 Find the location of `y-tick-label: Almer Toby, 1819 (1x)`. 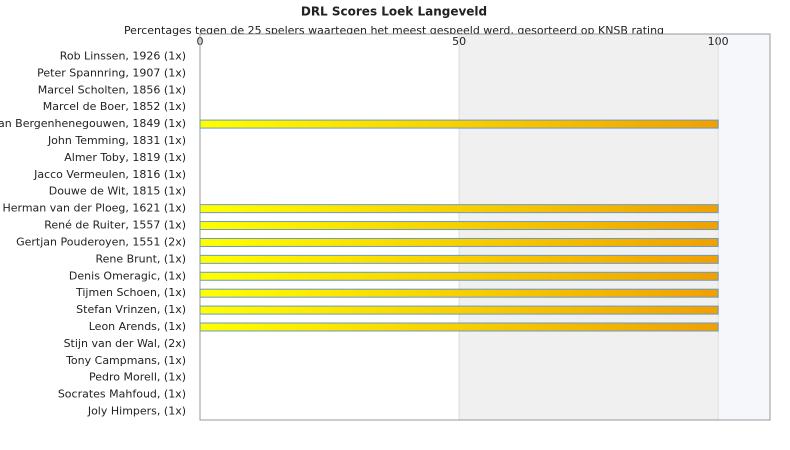

y-tick-label: Almer Toby, 1819 (1x) is located at coordinates (125, 157).